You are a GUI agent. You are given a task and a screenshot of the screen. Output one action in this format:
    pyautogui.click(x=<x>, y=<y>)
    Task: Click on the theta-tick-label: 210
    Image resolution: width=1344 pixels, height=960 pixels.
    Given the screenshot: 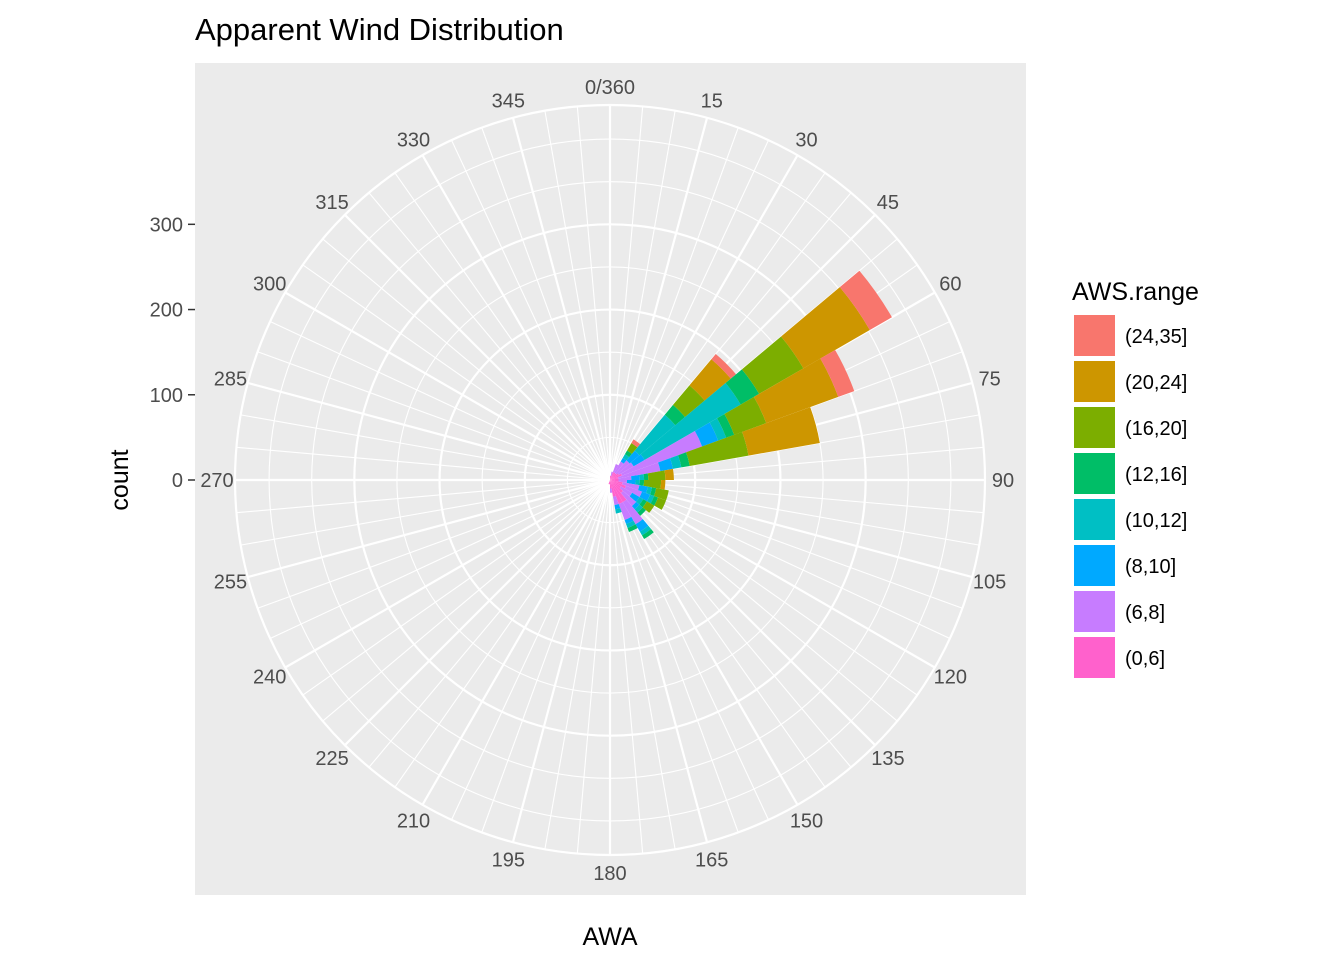 What is the action you would take?
    pyautogui.click(x=413, y=821)
    